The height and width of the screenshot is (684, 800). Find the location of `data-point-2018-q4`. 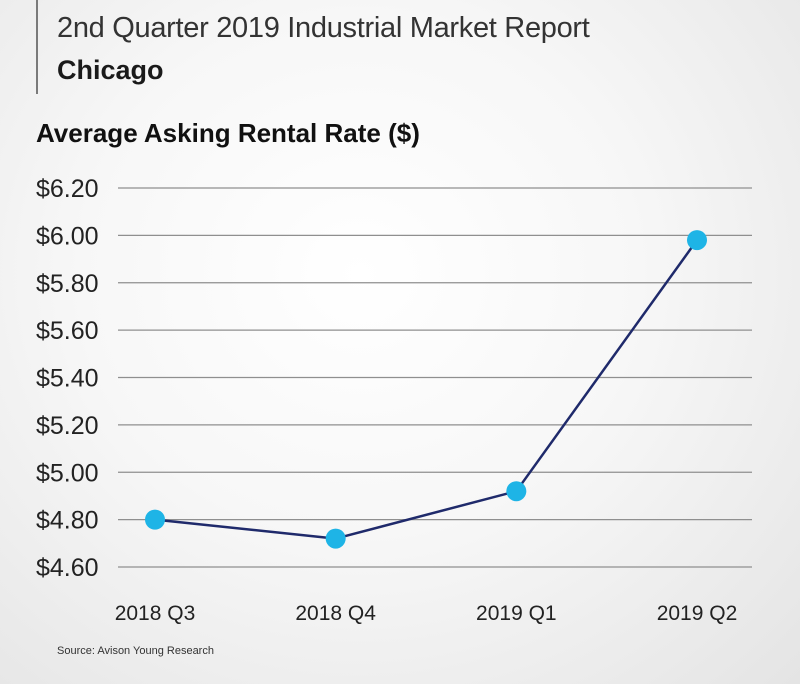

data-point-2018-q4 is located at coordinates (335, 538).